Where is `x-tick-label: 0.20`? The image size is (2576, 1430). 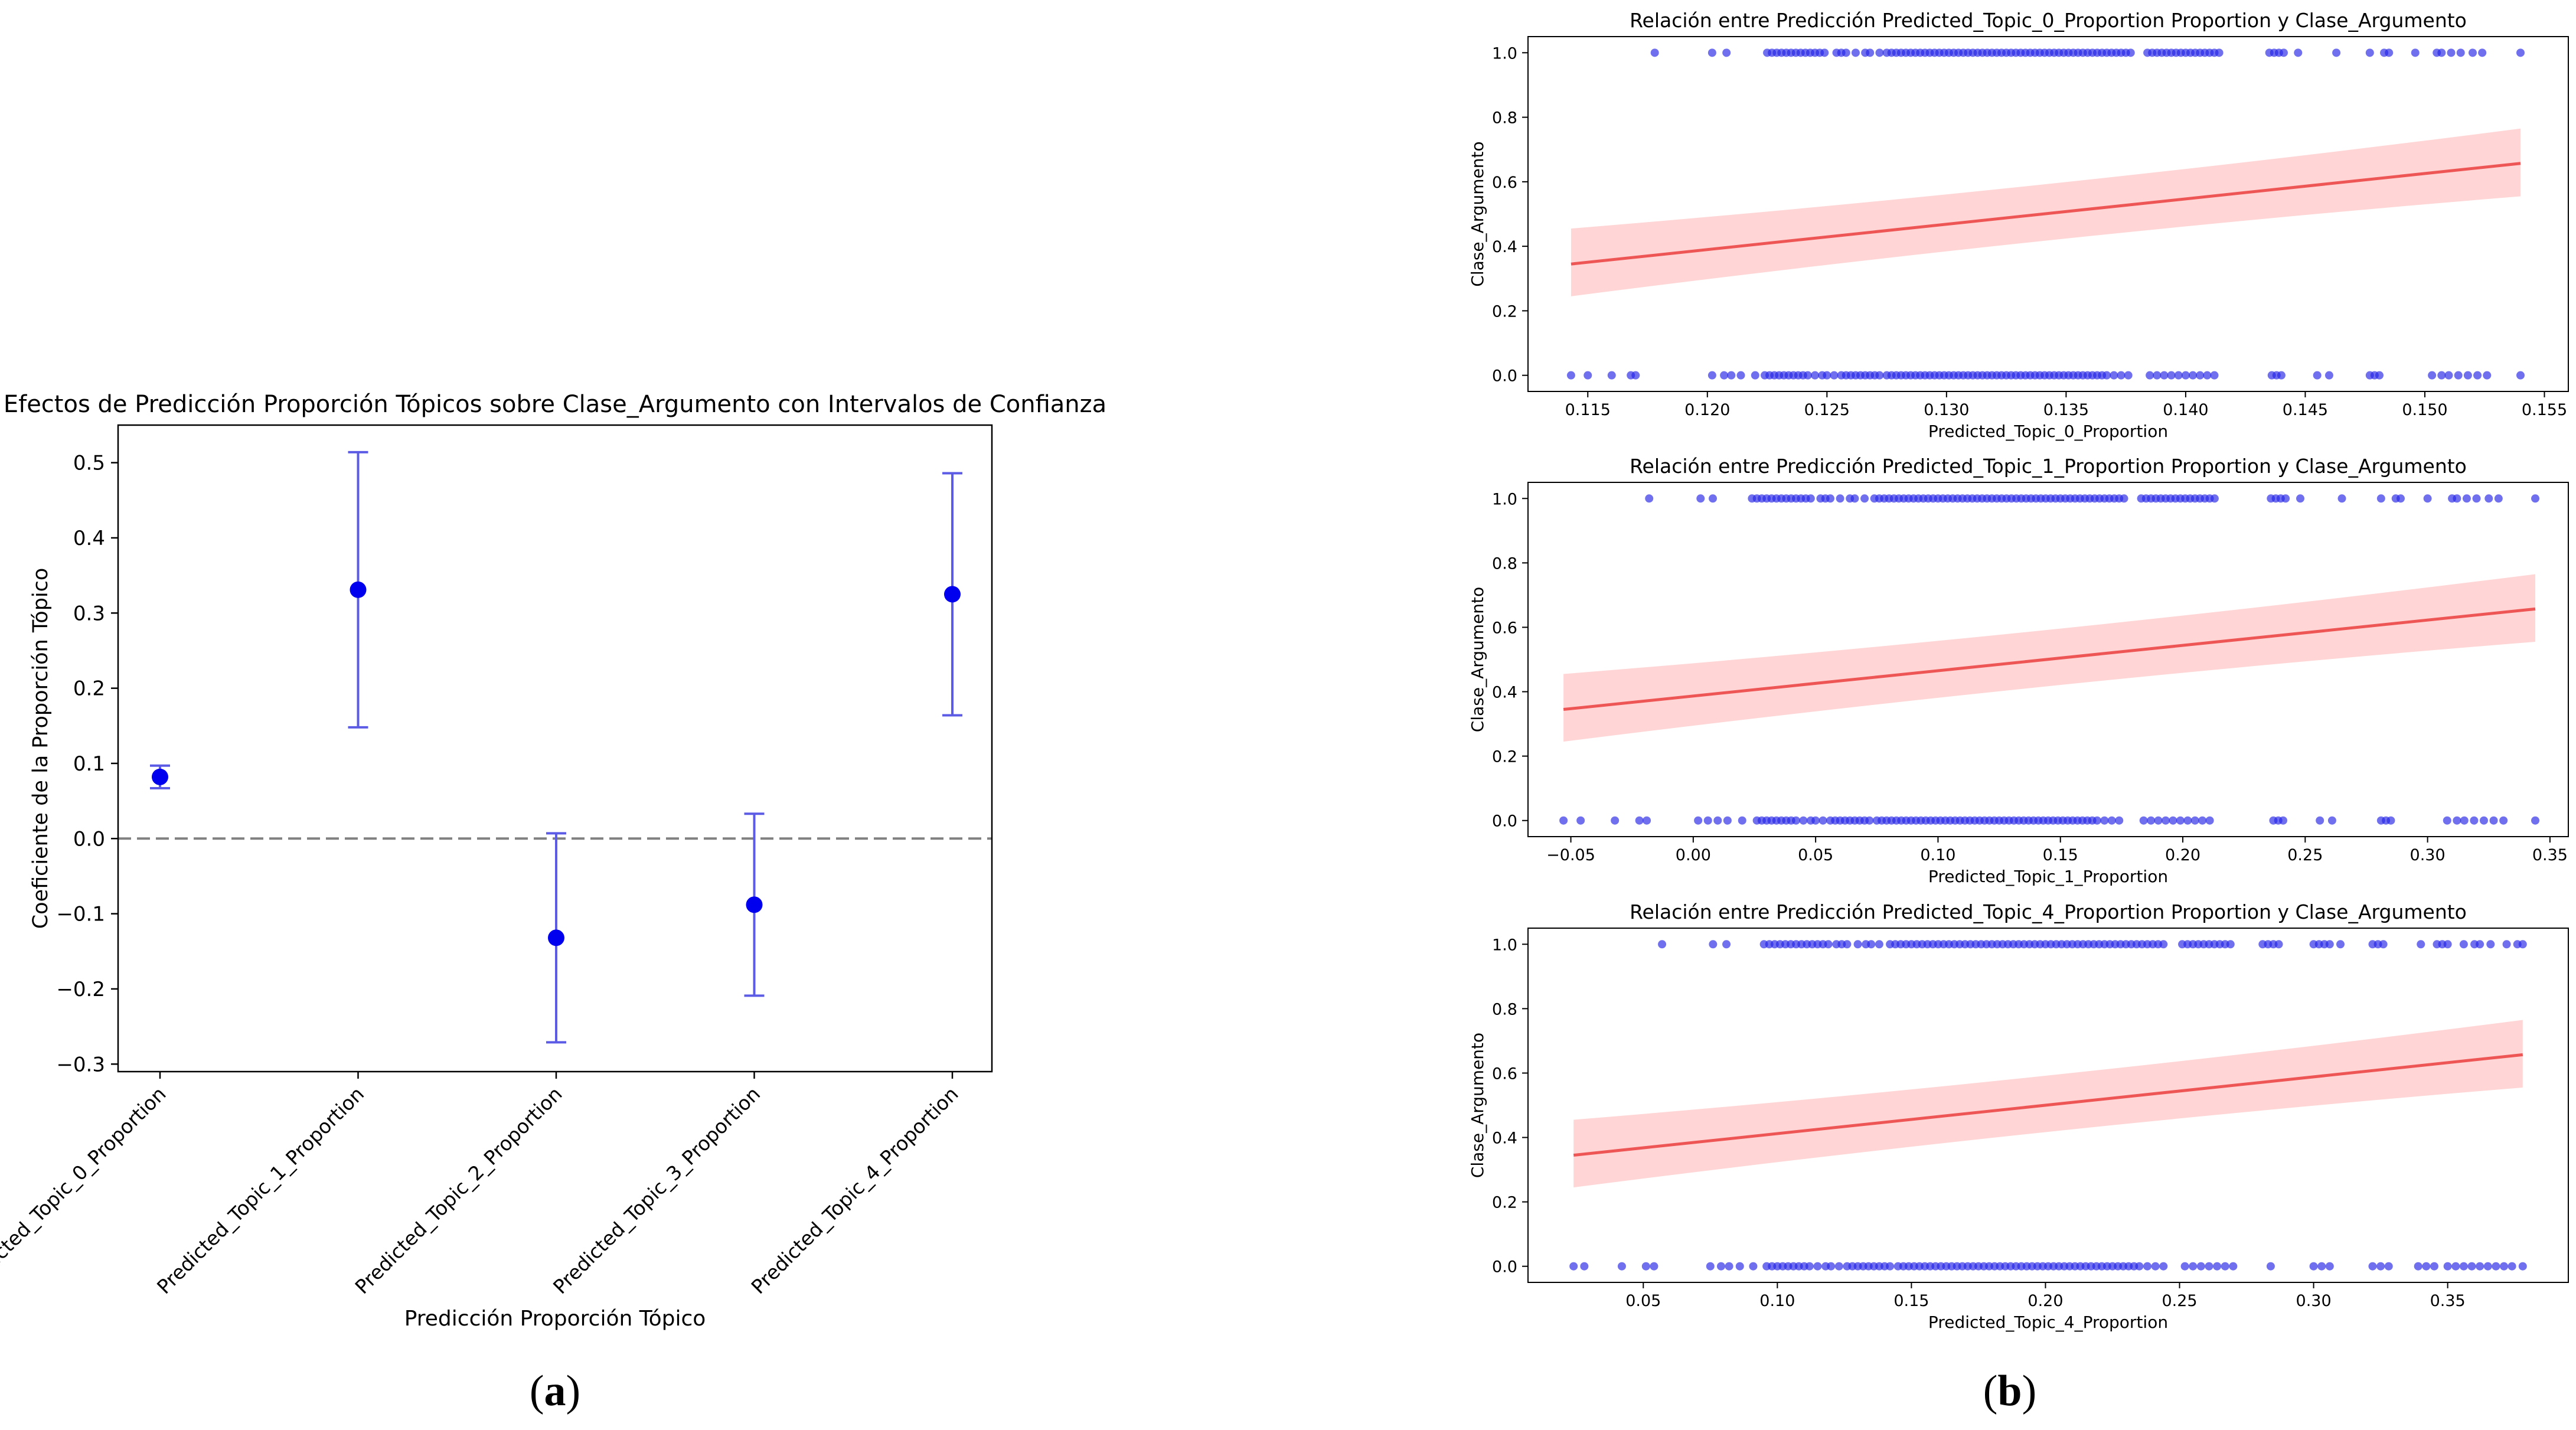 x-tick-label: 0.20 is located at coordinates (2045, 1301).